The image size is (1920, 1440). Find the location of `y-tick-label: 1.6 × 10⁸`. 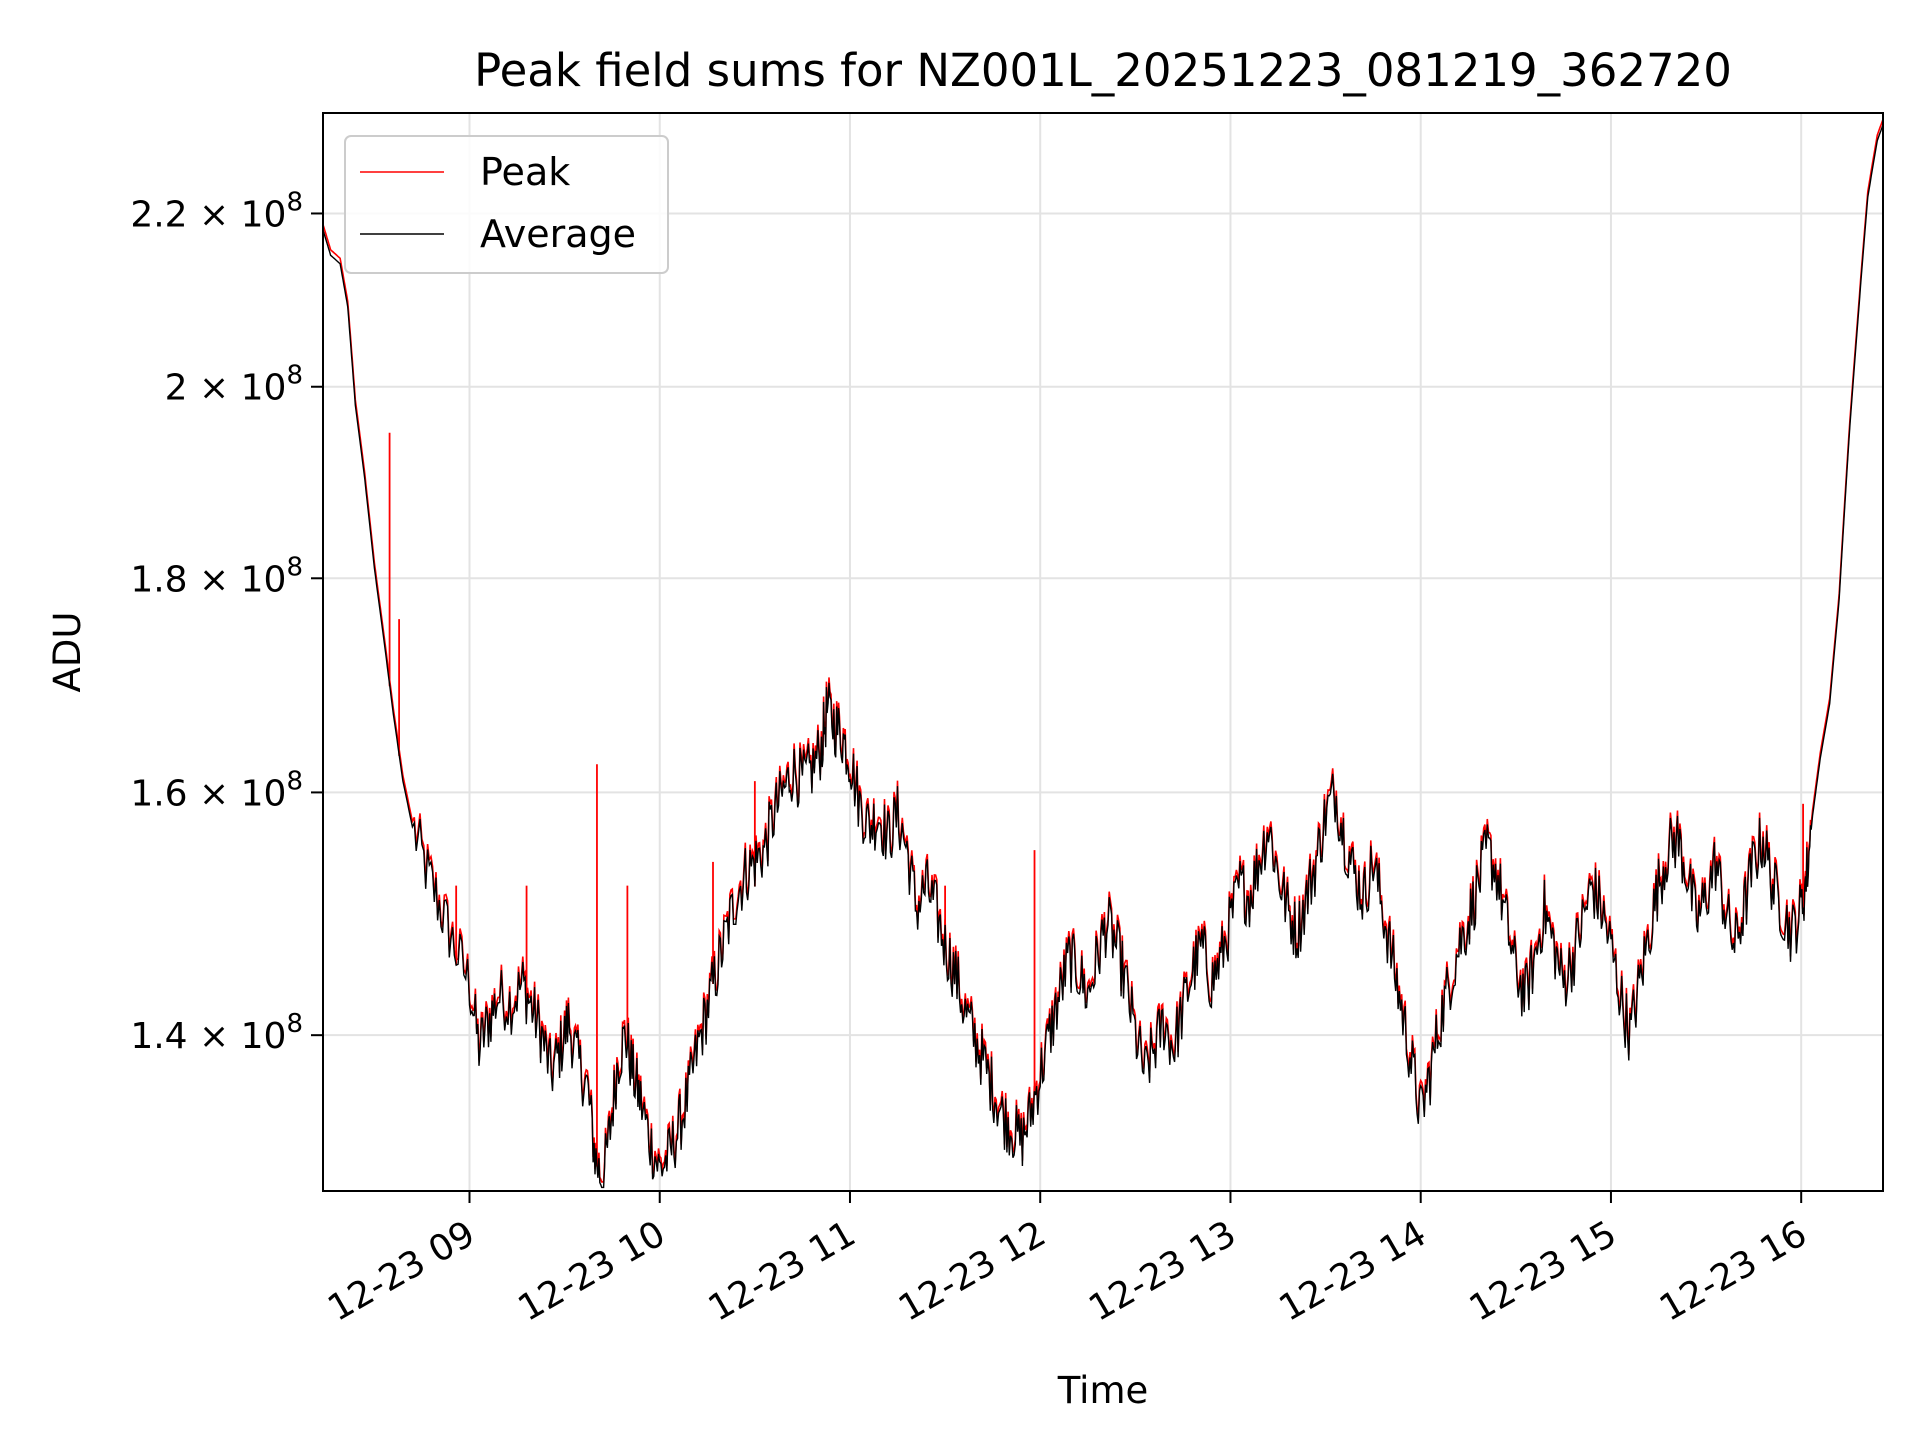

y-tick-label: 1.6 × 10⁸ is located at coordinates (216, 790).